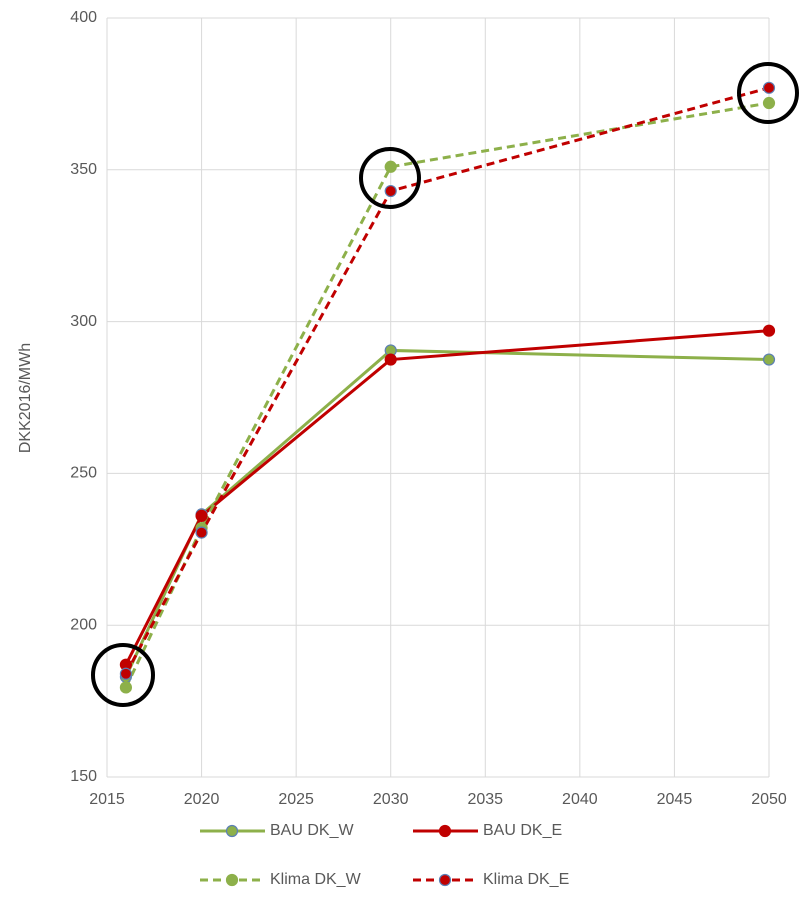 The height and width of the screenshot is (920, 800). Describe the element at coordinates (522, 830) in the screenshot. I see `legend-label: BAU DK_E` at that location.